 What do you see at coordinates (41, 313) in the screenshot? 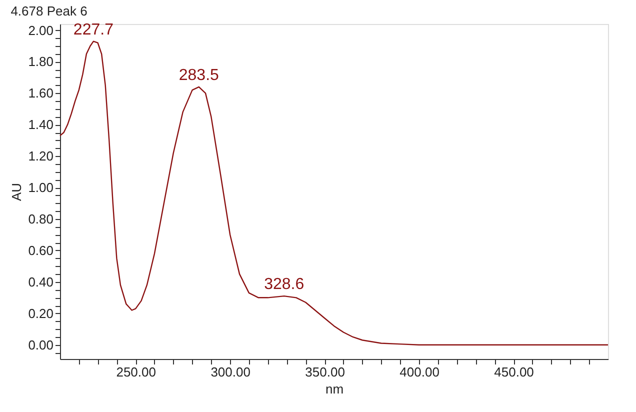
I see `y-tick-label: 0.20` at bounding box center [41, 313].